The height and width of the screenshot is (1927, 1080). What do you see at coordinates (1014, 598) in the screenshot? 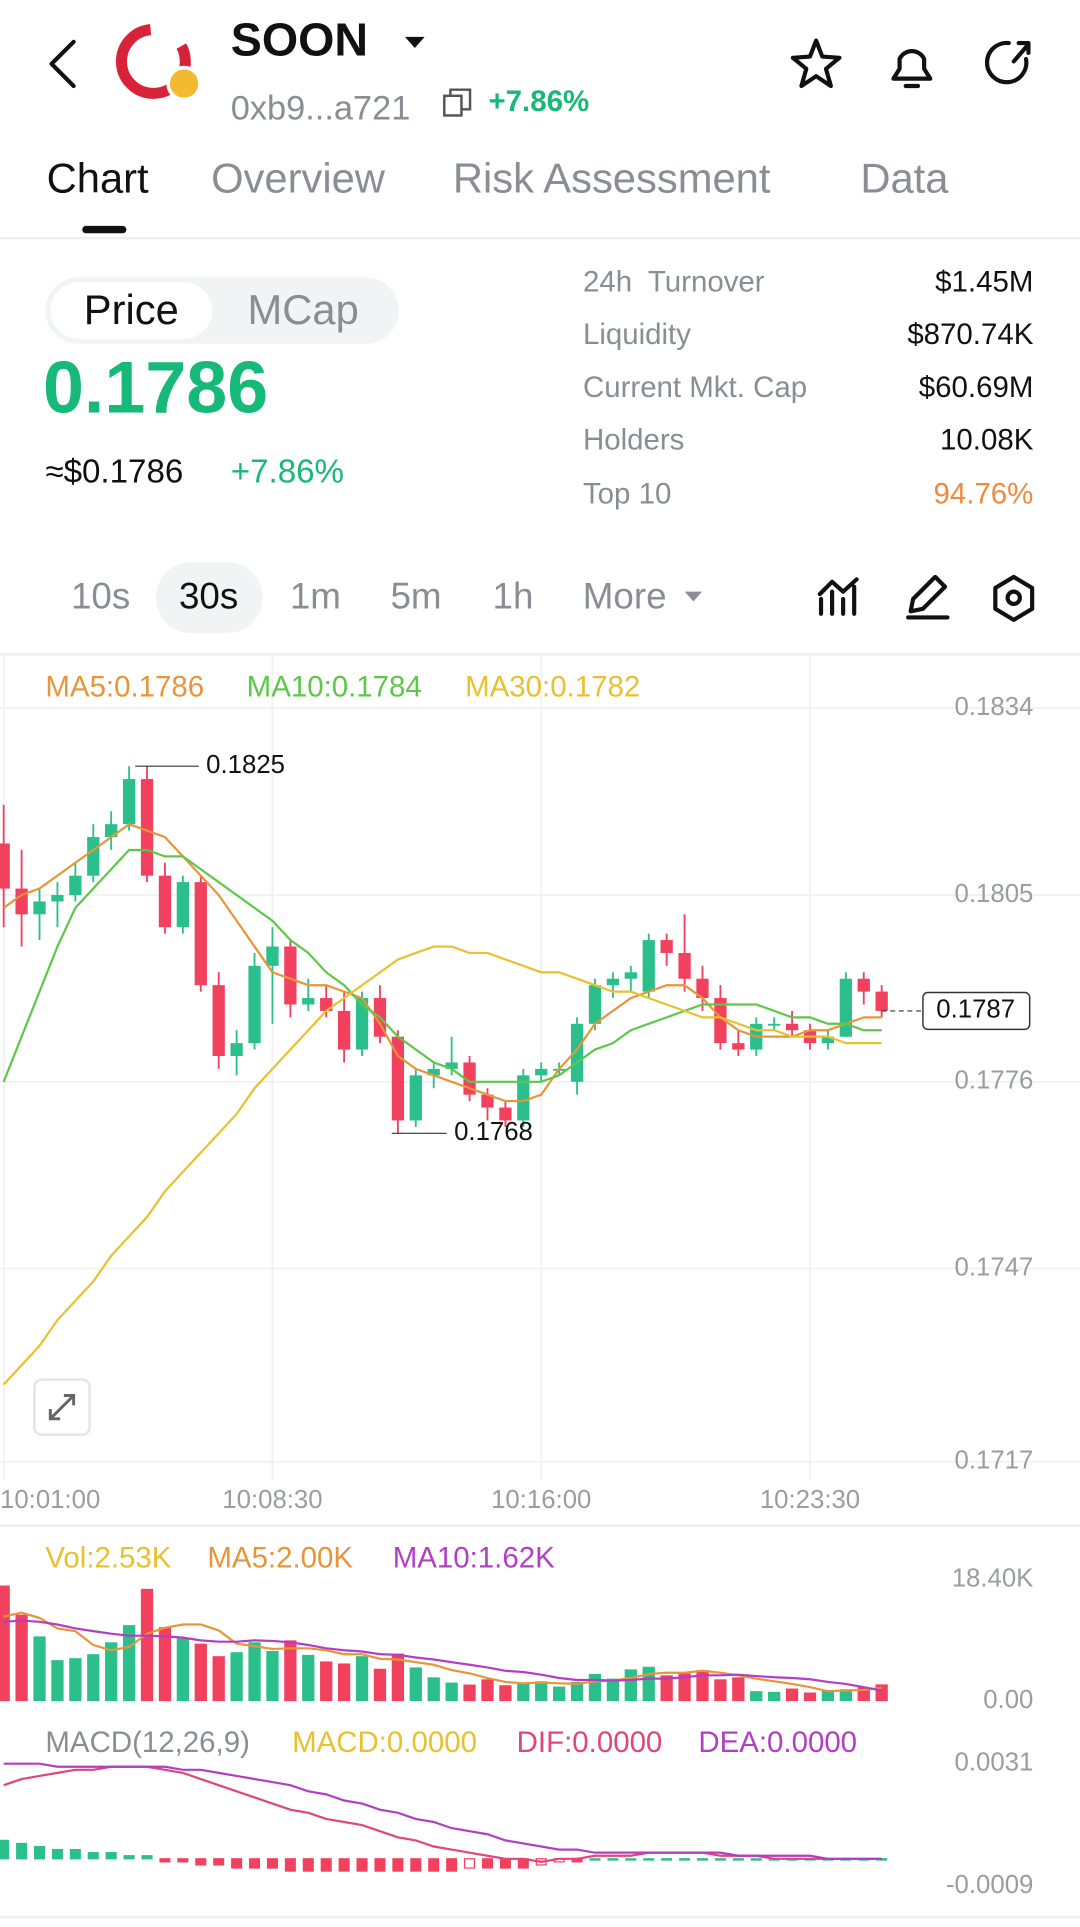
I see `settings-button` at bounding box center [1014, 598].